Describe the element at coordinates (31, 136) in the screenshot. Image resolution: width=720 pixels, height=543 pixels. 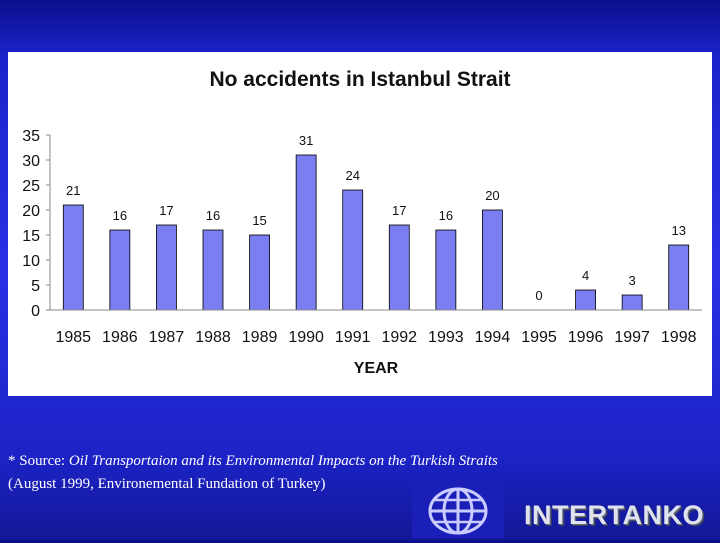
I see `y-tick-label: 35` at that location.